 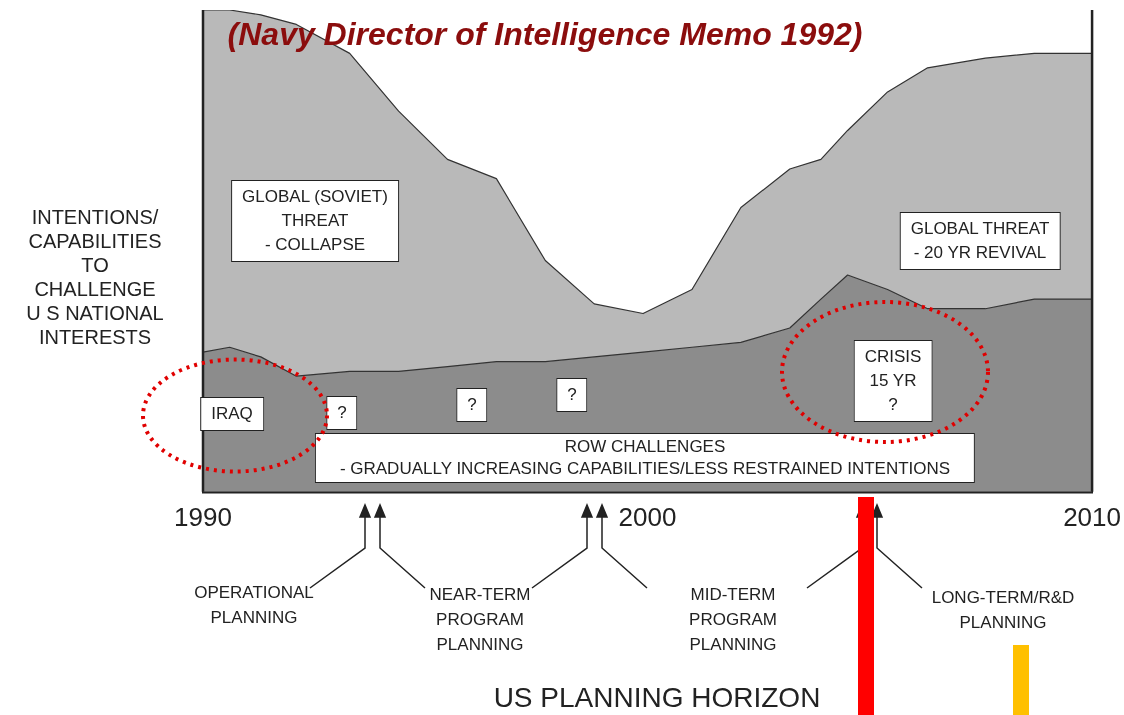 What do you see at coordinates (95, 277) in the screenshot?
I see `y-axis-title: INTENTIONS/ CAPABILITIES TO CHALLENGE U S NATIONAL INTERESTS` at bounding box center [95, 277].